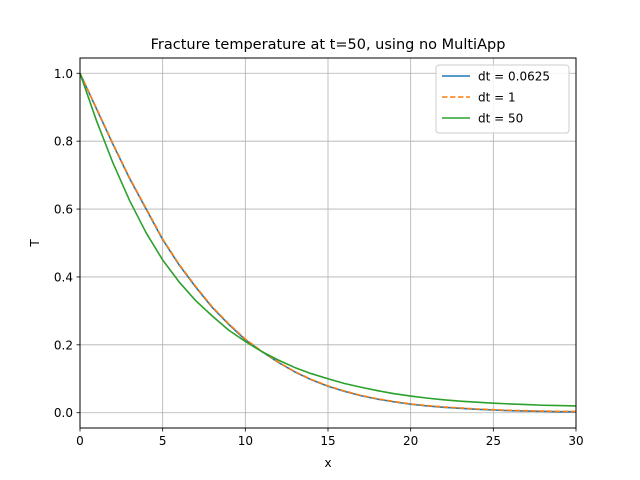 The width and height of the screenshot is (640, 480). Describe the element at coordinates (163, 441) in the screenshot. I see `x-tick-label: 5` at that location.